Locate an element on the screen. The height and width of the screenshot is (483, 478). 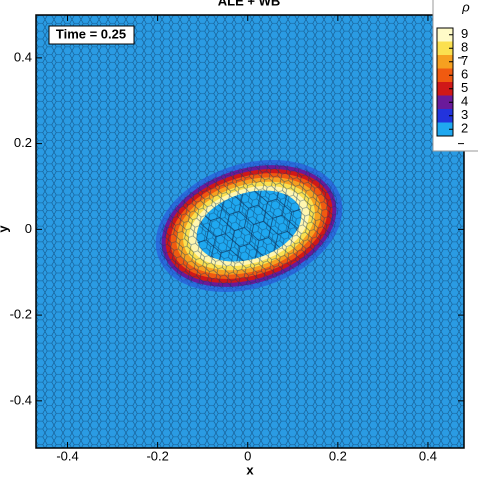
x-tick-label: 0.4 is located at coordinates (428, 455).